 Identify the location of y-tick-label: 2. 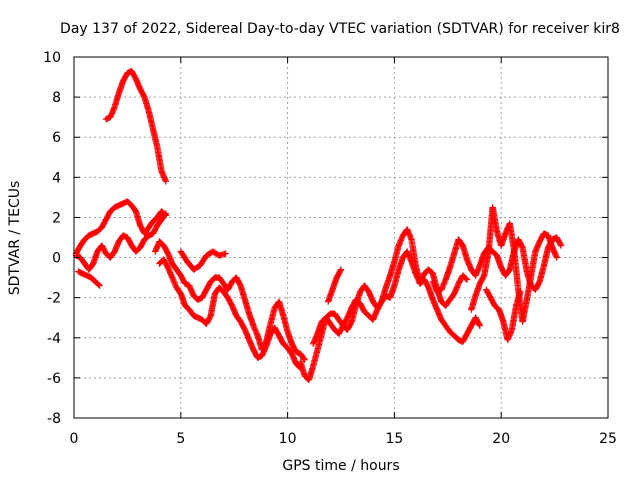
(56, 218).